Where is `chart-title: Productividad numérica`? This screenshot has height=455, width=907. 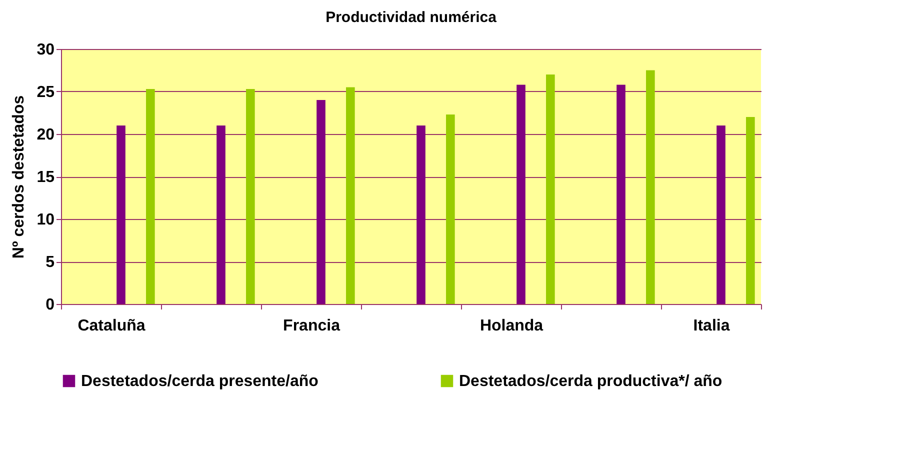
chart-title: Productividad numérica is located at coordinates (412, 17).